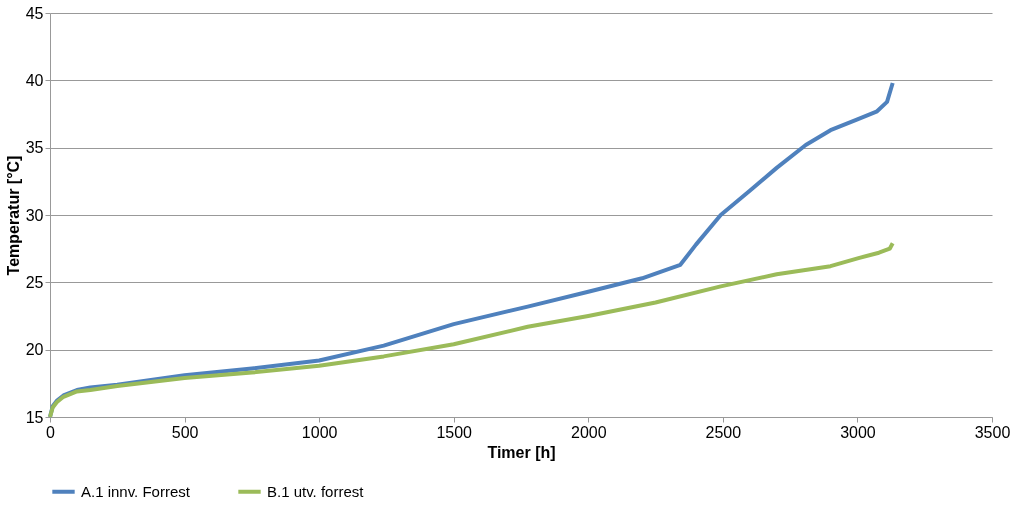 Image resolution: width=1025 pixels, height=511 pixels. Describe the element at coordinates (34, 282) in the screenshot. I see `y-tick-label: 25` at that location.